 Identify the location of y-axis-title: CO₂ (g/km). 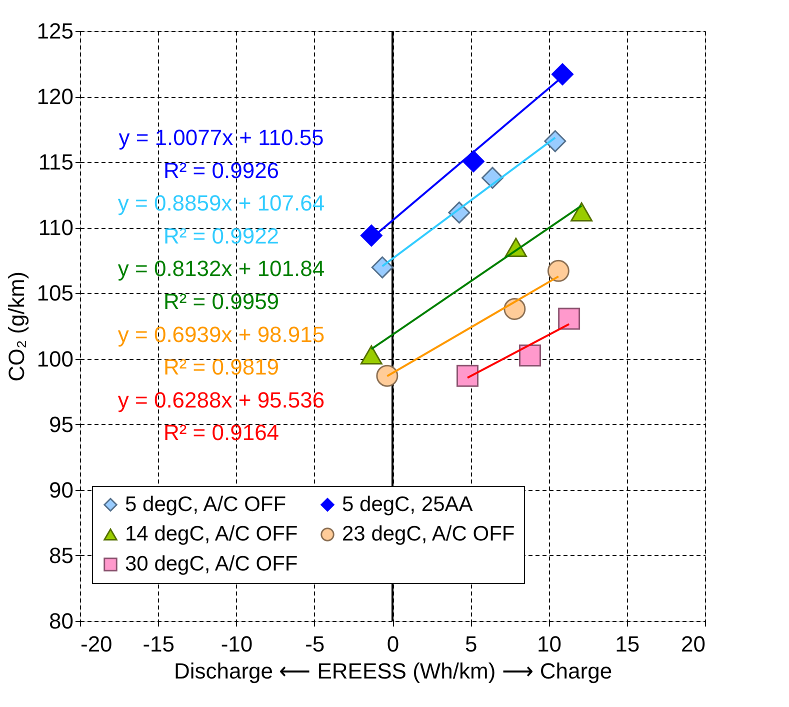
(16, 327).